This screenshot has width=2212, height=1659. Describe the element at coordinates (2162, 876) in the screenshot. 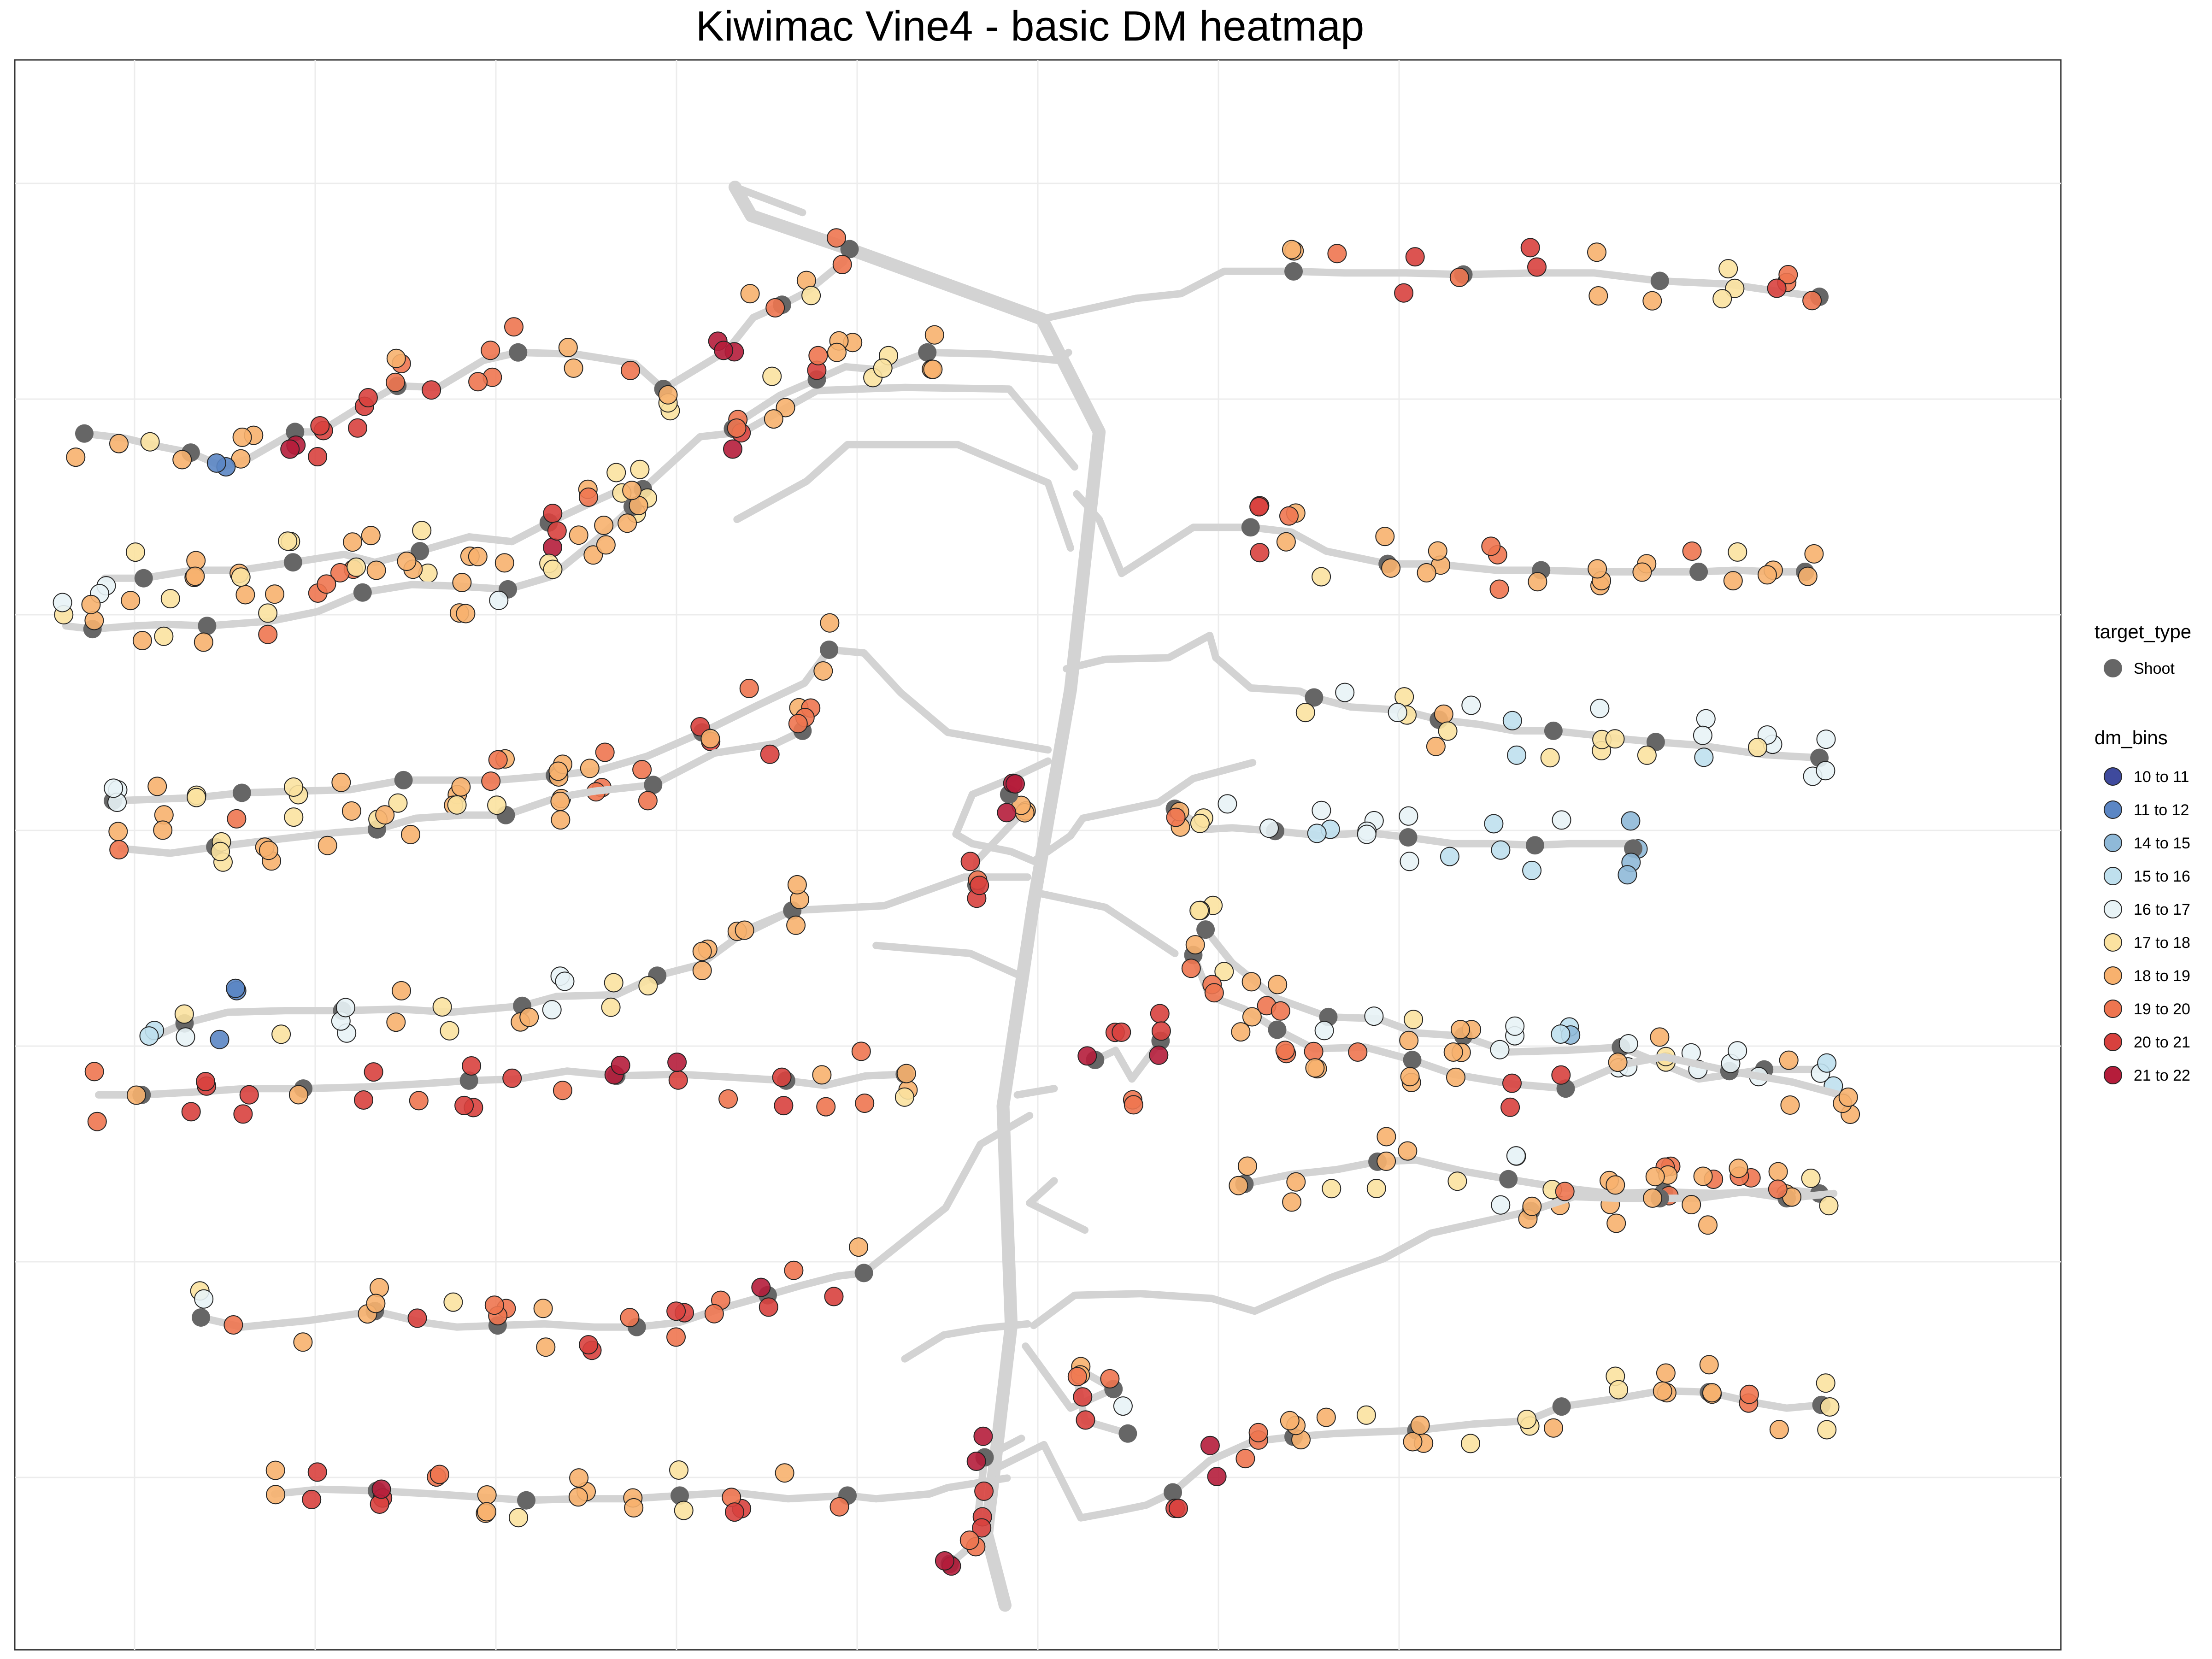

I see `legend-dm-bin-label: 15 to 16` at that location.